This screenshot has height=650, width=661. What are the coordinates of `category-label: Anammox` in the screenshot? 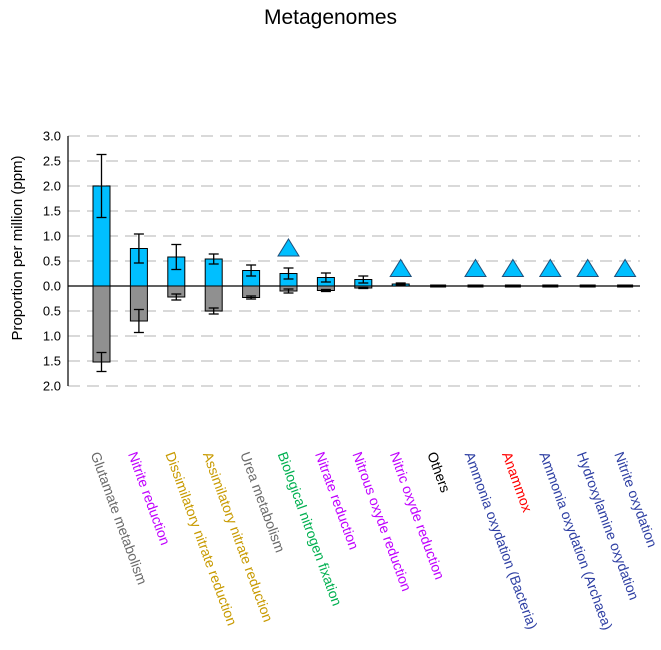 It's located at (517, 482).